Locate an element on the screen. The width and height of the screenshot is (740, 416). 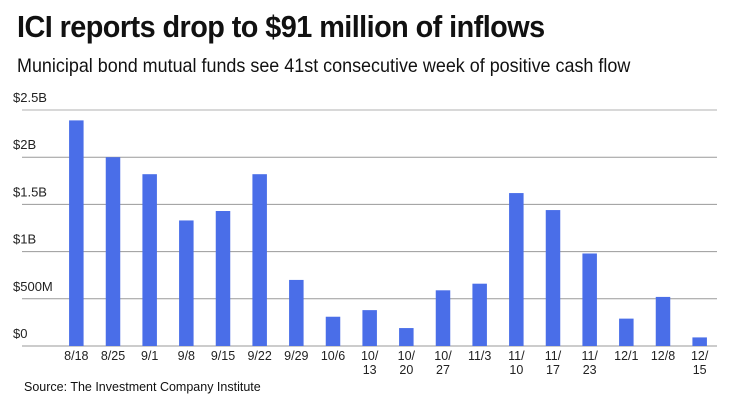
x-tick-label: 11/3 is located at coordinates (479, 356).